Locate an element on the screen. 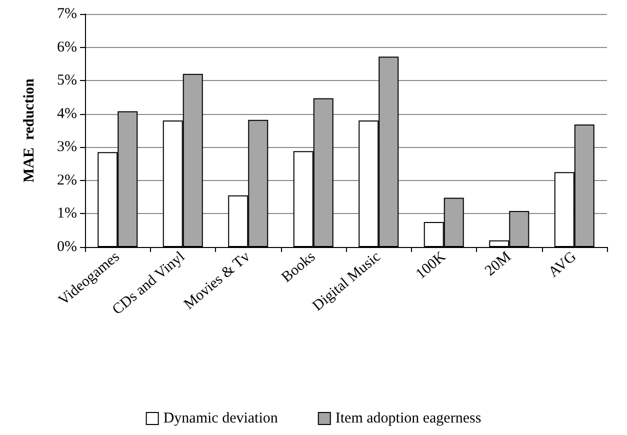  y-tick-label: 0% is located at coordinates (67, 247).